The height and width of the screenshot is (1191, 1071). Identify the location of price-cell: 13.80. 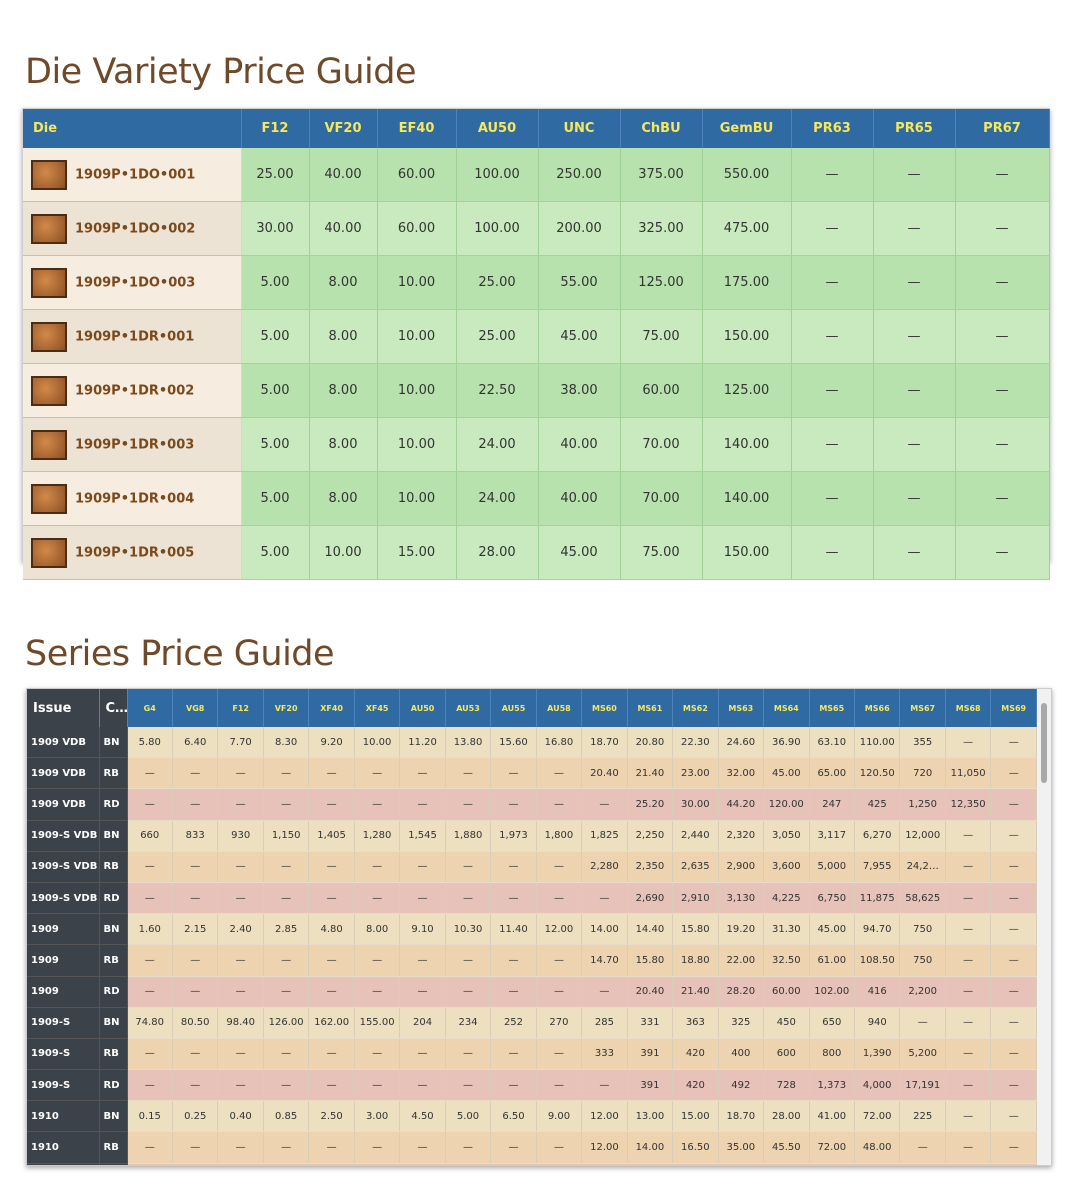
(468, 743).